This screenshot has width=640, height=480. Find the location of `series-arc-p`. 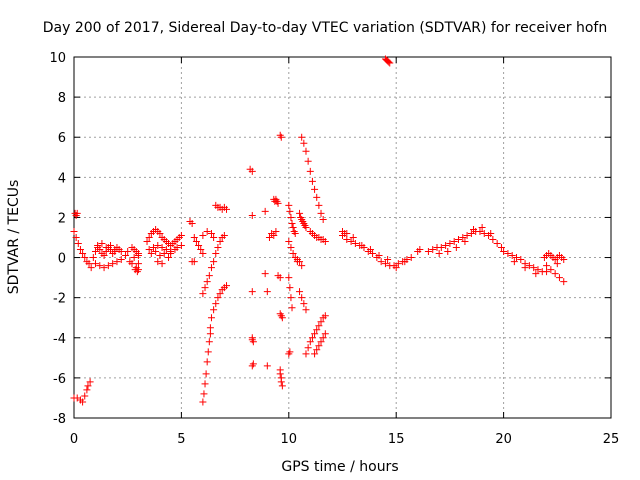

series-arc-p is located at coordinates (221, 207).